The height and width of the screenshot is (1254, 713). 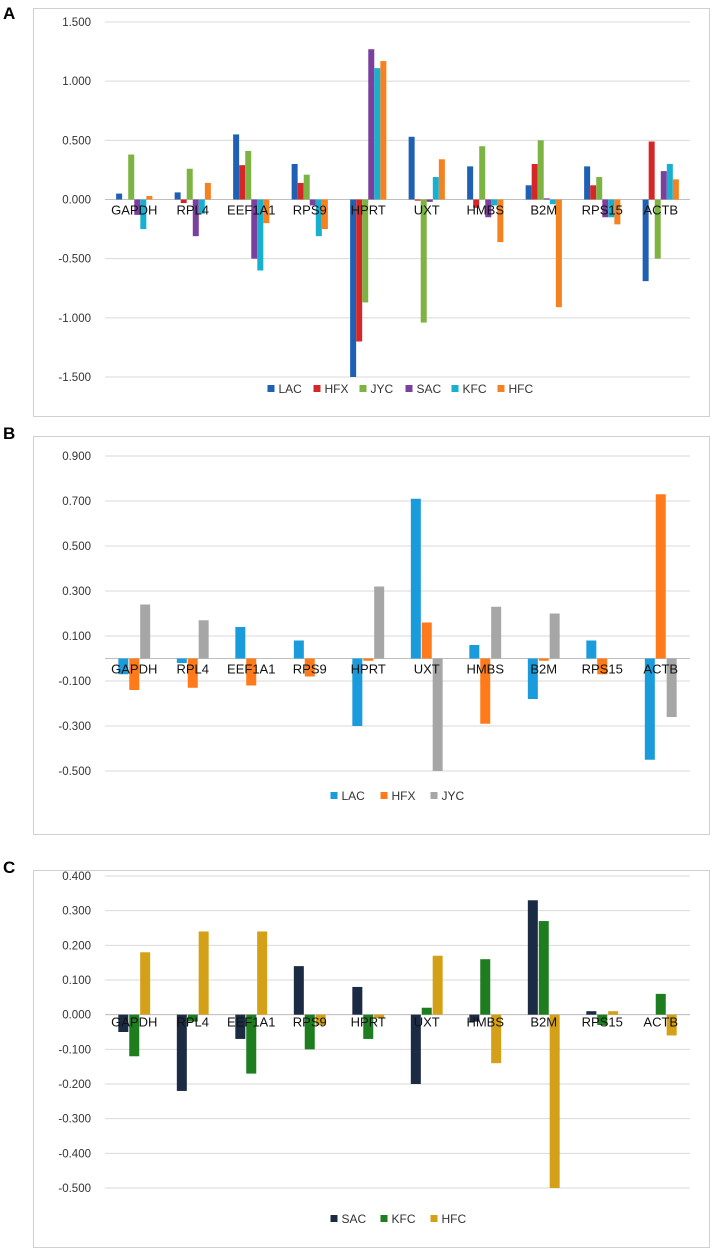 I want to click on y-tick-label: 0.700, so click(x=76, y=502).